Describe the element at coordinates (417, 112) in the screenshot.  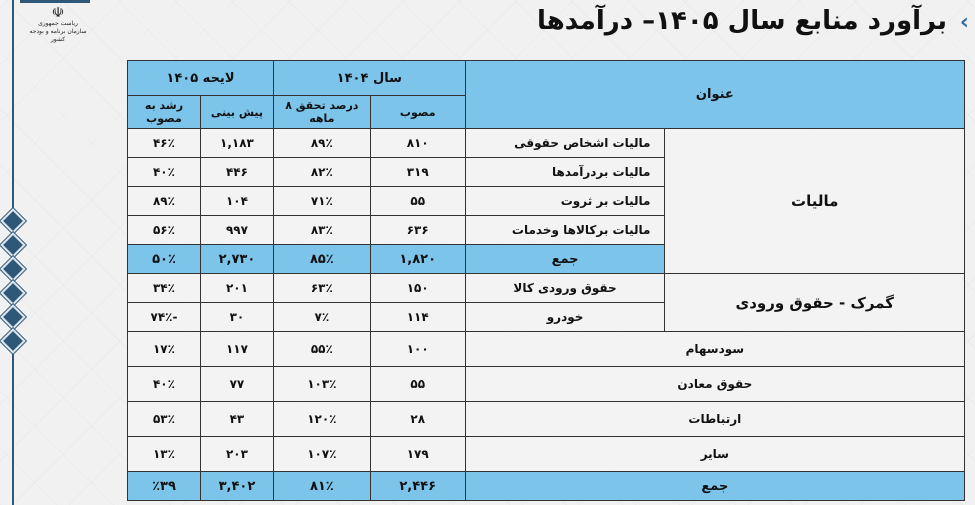
I see `header-approved: مصوب` at that location.